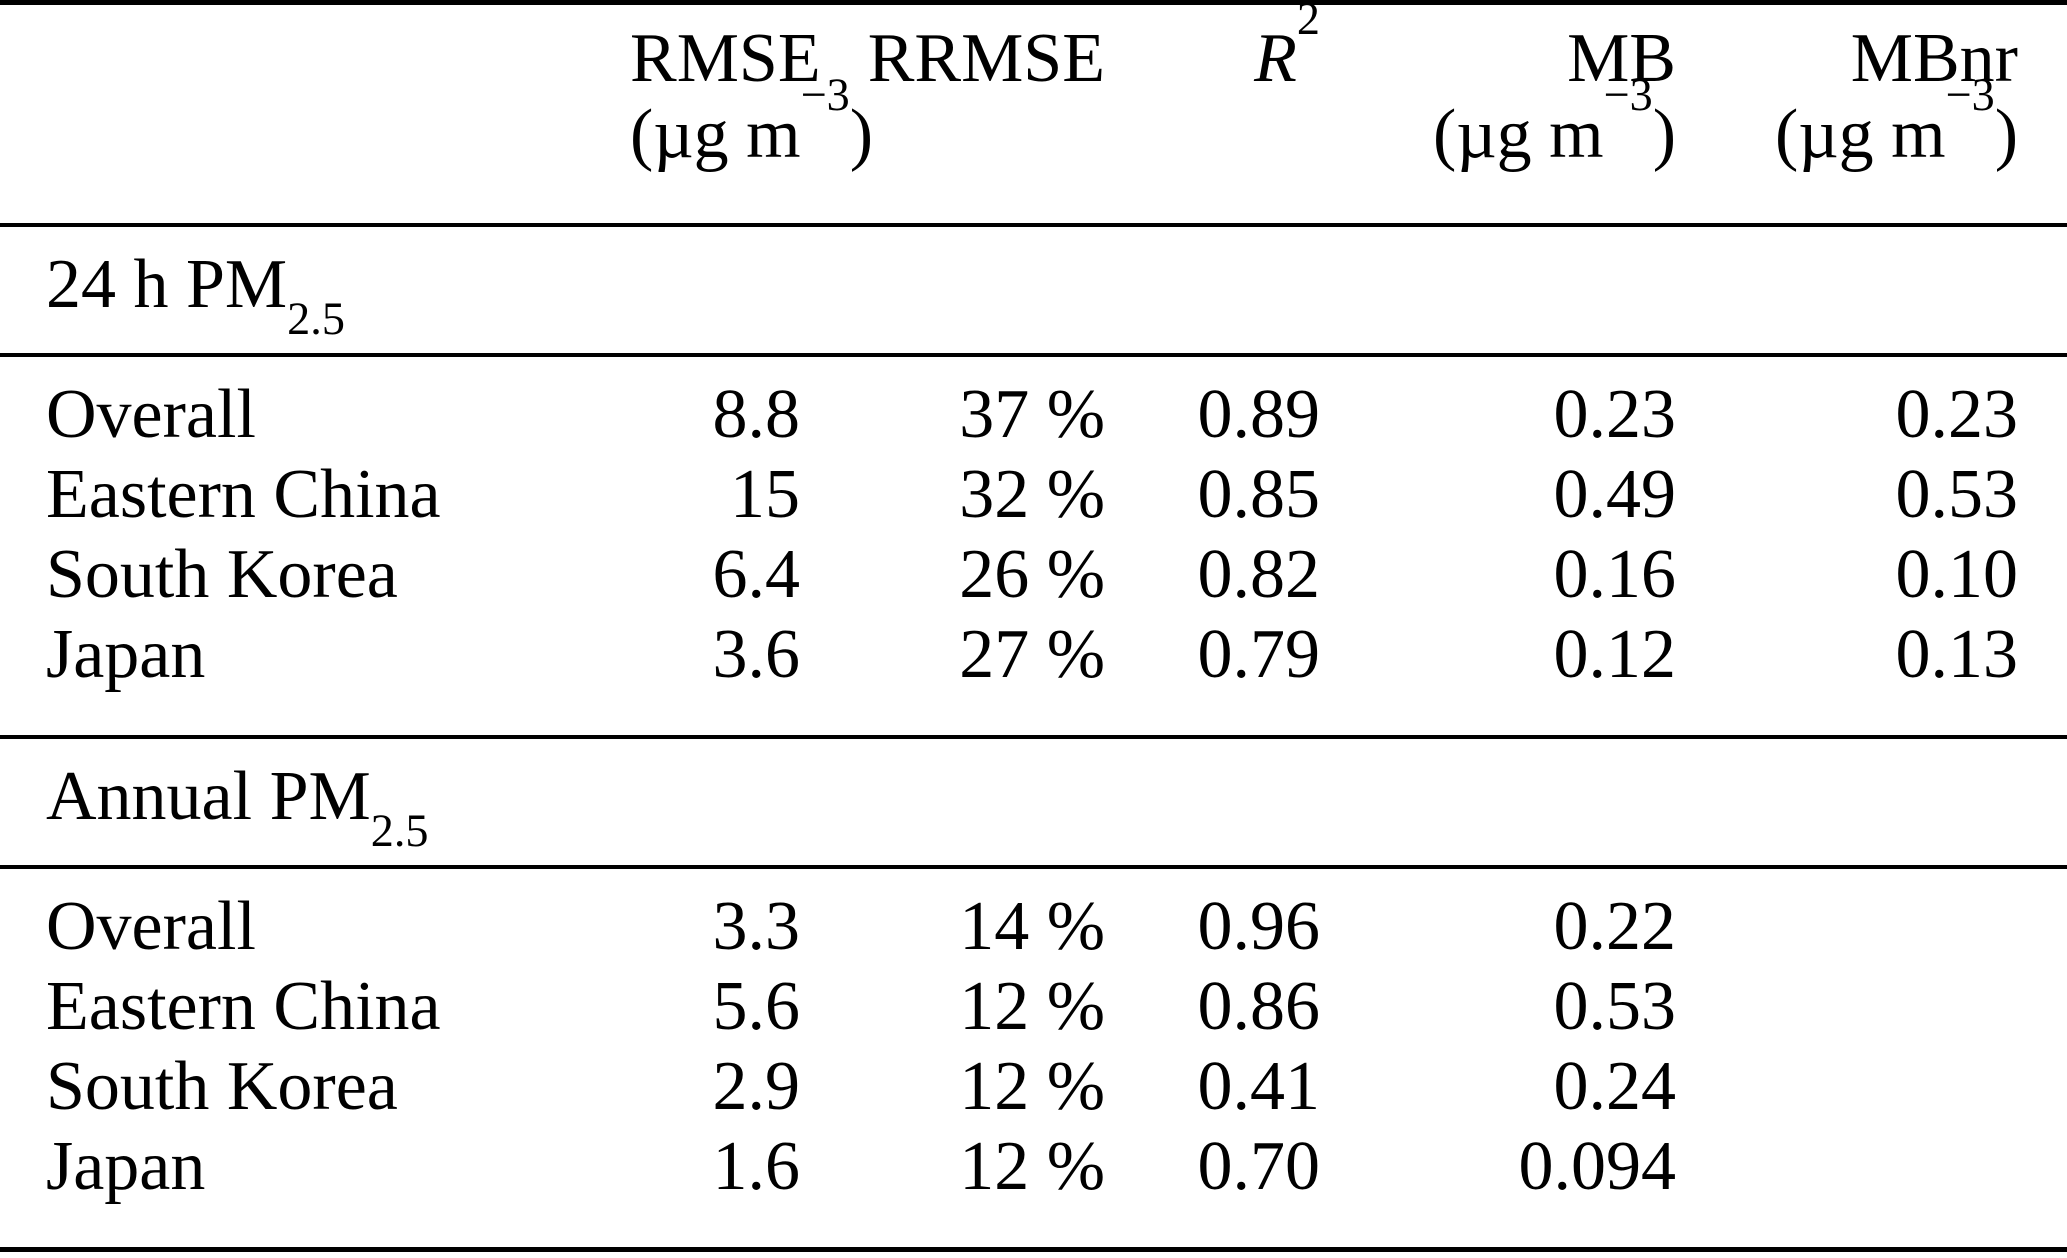  What do you see at coordinates (756, 414) in the screenshot?
I see `cell-rmse: 8.8` at bounding box center [756, 414].